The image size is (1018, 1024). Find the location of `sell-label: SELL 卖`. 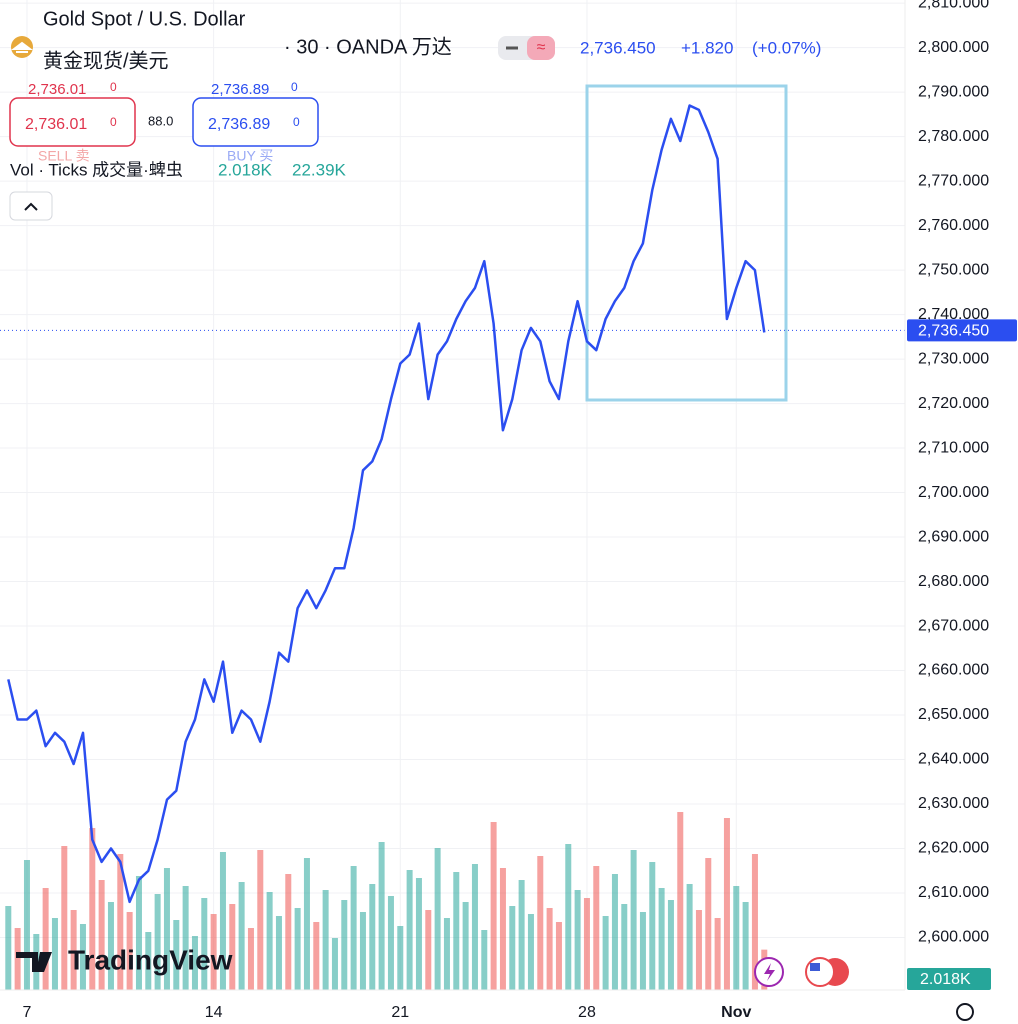

sell-label: SELL 卖 is located at coordinates (64, 156).